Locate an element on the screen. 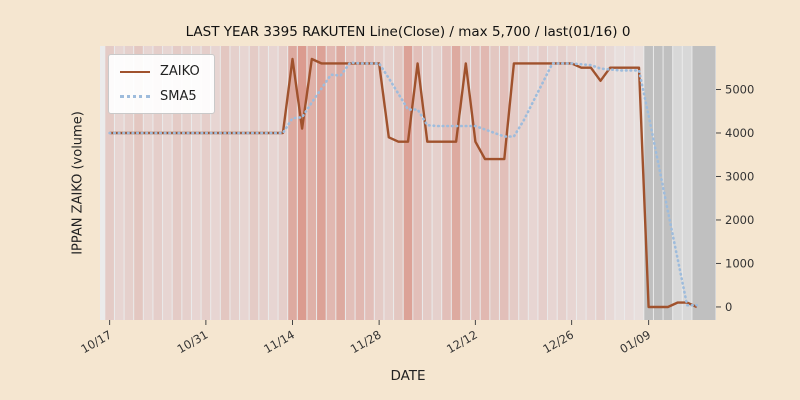  x-tick-label: 10/31 is located at coordinates (193, 341).